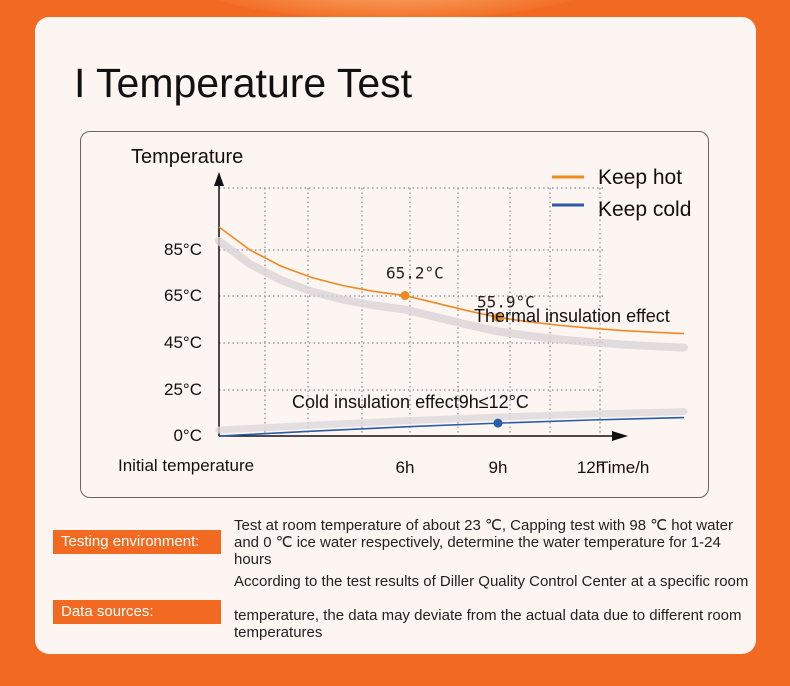 The width and height of the screenshot is (790, 686). Describe the element at coordinates (640, 177) in the screenshot. I see `legend-keep-hot-label: Keep hot` at that location.